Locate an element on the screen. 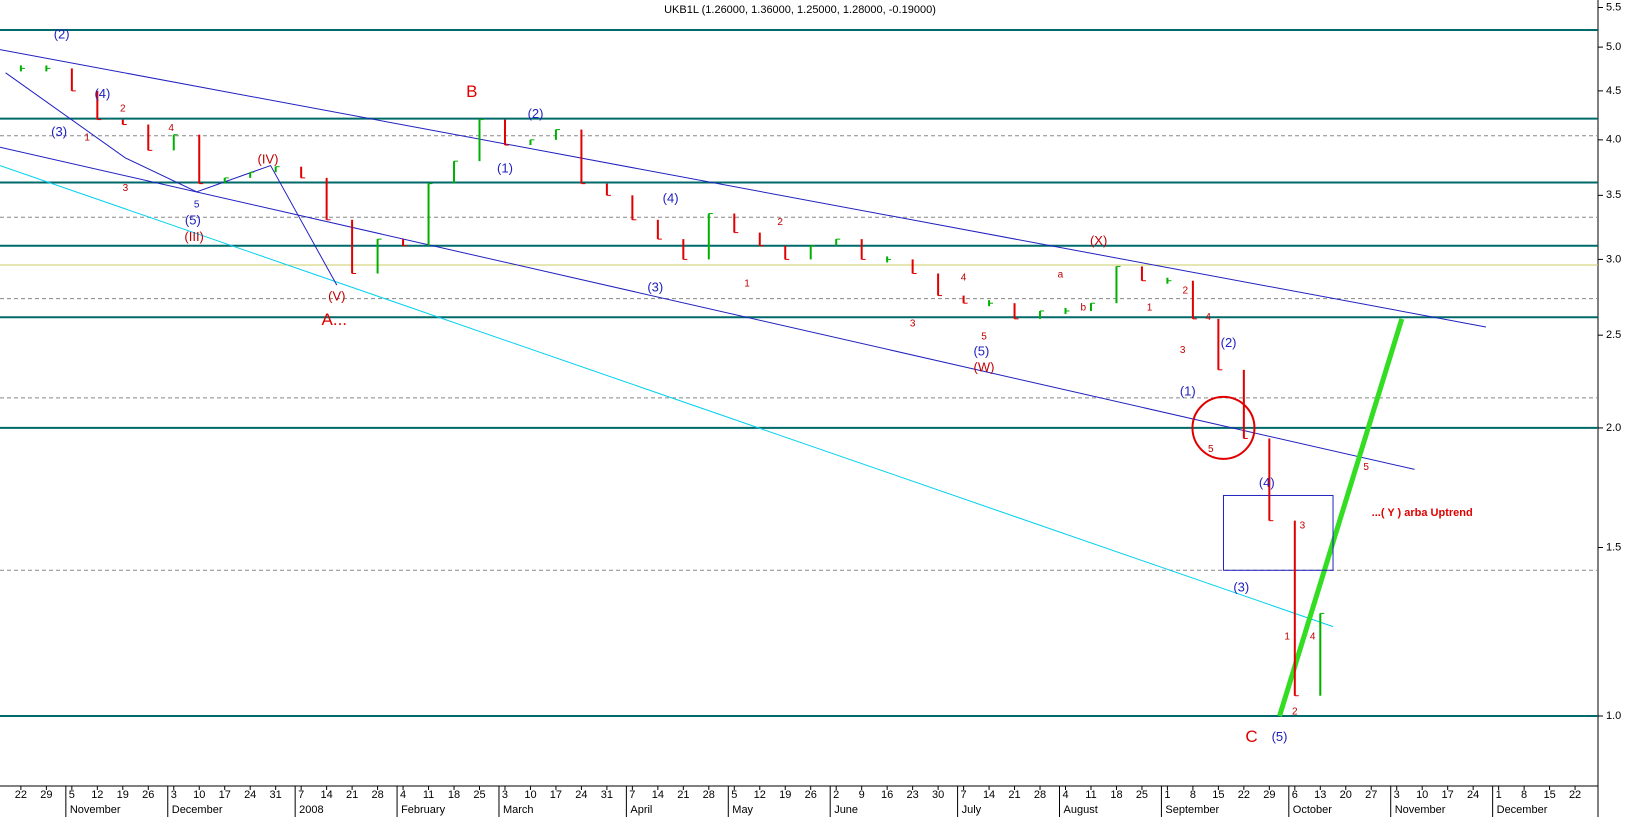 This screenshot has width=1642, height=817. wave-label: 3 is located at coordinates (913, 323).